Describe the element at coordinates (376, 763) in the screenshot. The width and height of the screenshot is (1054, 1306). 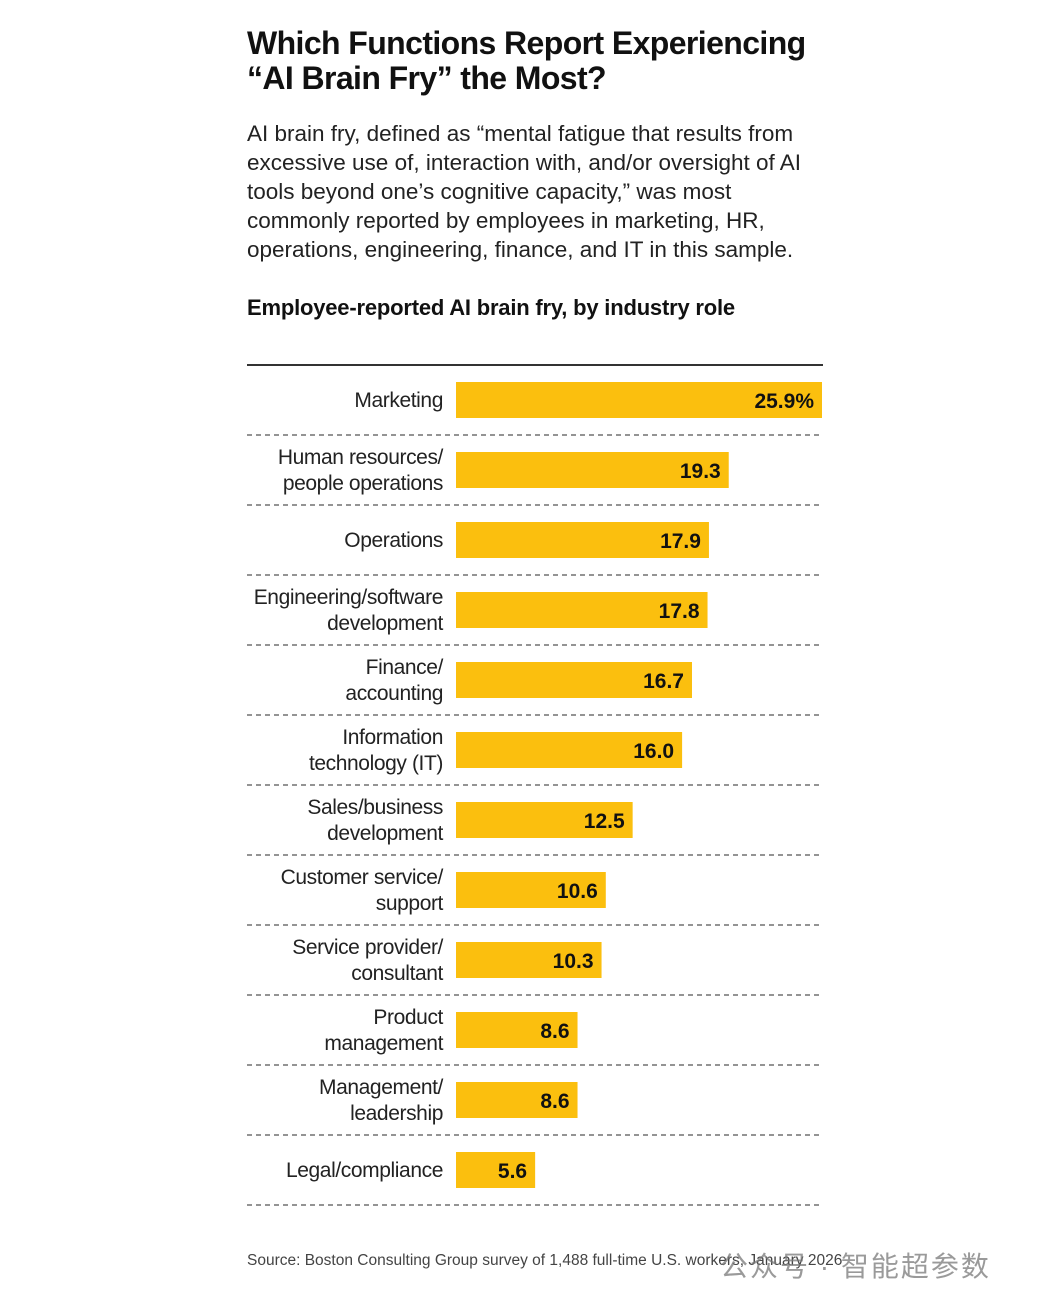
I see `category-label: technology (IT)` at that location.